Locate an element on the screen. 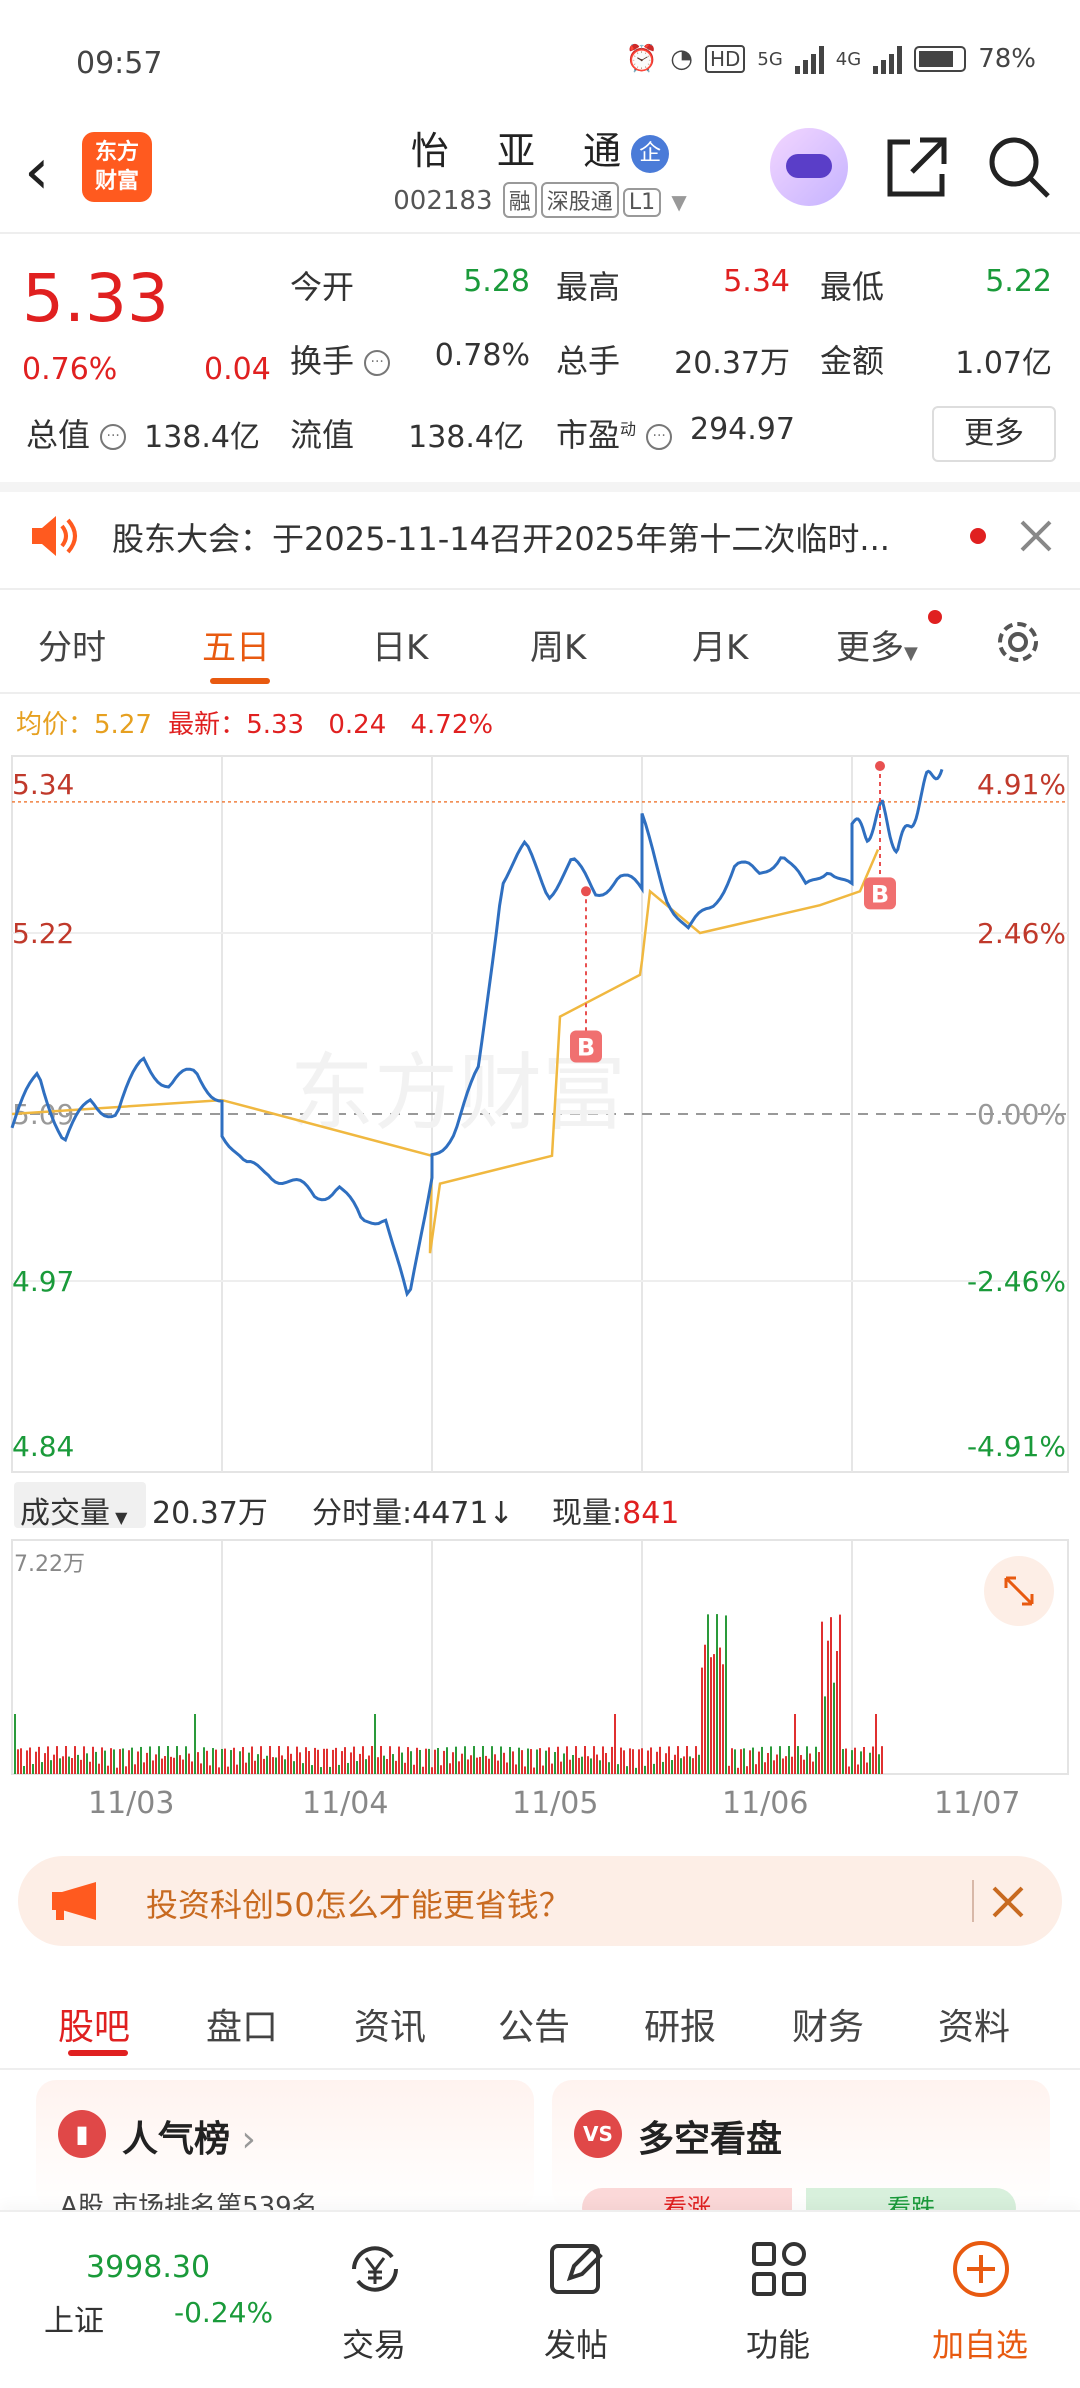  tab-monthly-k: 月K is located at coordinates (720, 648).